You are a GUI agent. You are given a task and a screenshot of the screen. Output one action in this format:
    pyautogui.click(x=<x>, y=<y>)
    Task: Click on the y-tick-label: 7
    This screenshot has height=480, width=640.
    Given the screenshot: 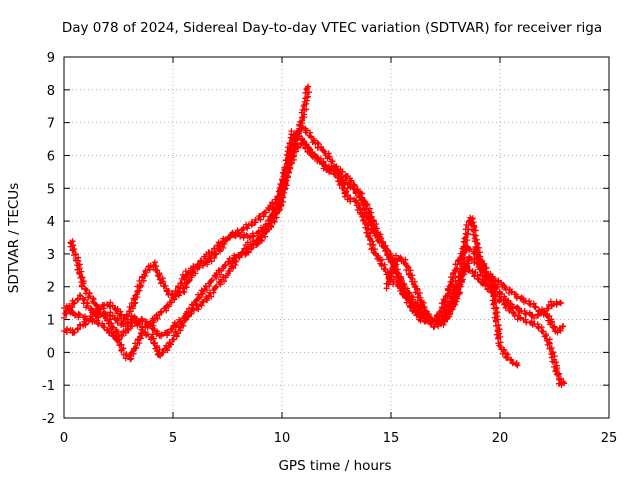 What is the action you would take?
    pyautogui.click(x=51, y=124)
    